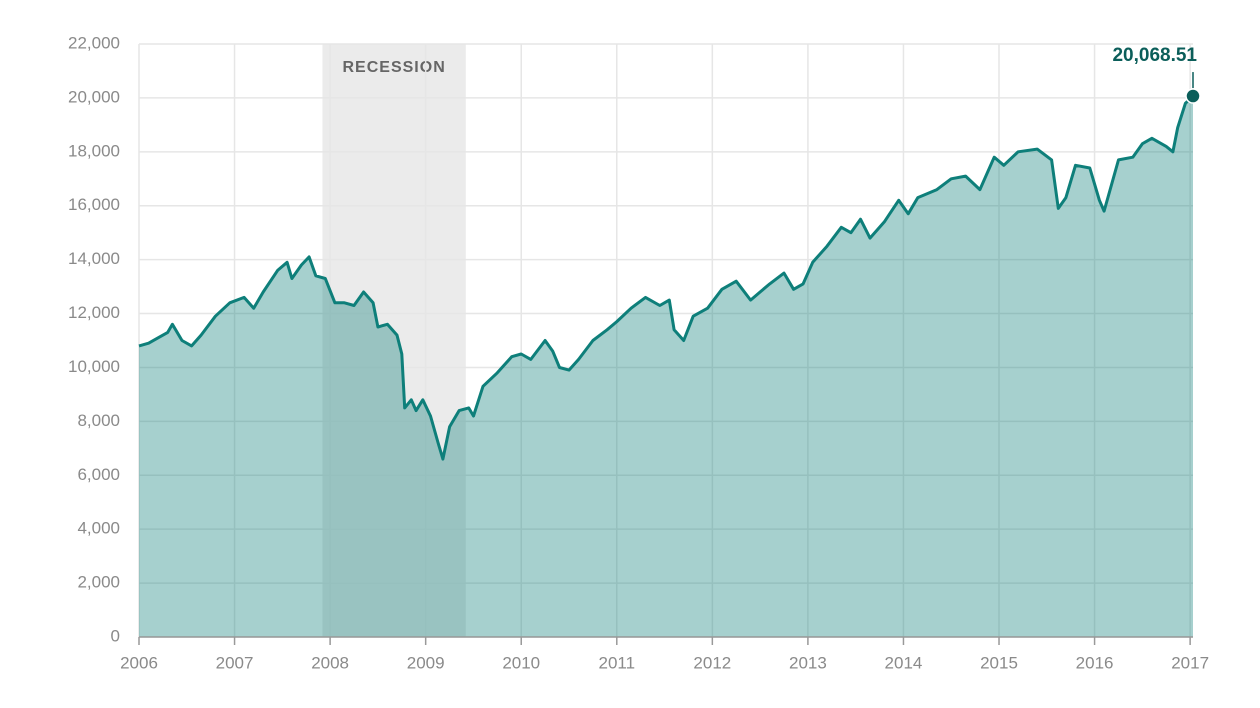  What do you see at coordinates (1095, 662) in the screenshot?
I see `x-tick-label: 2016` at bounding box center [1095, 662].